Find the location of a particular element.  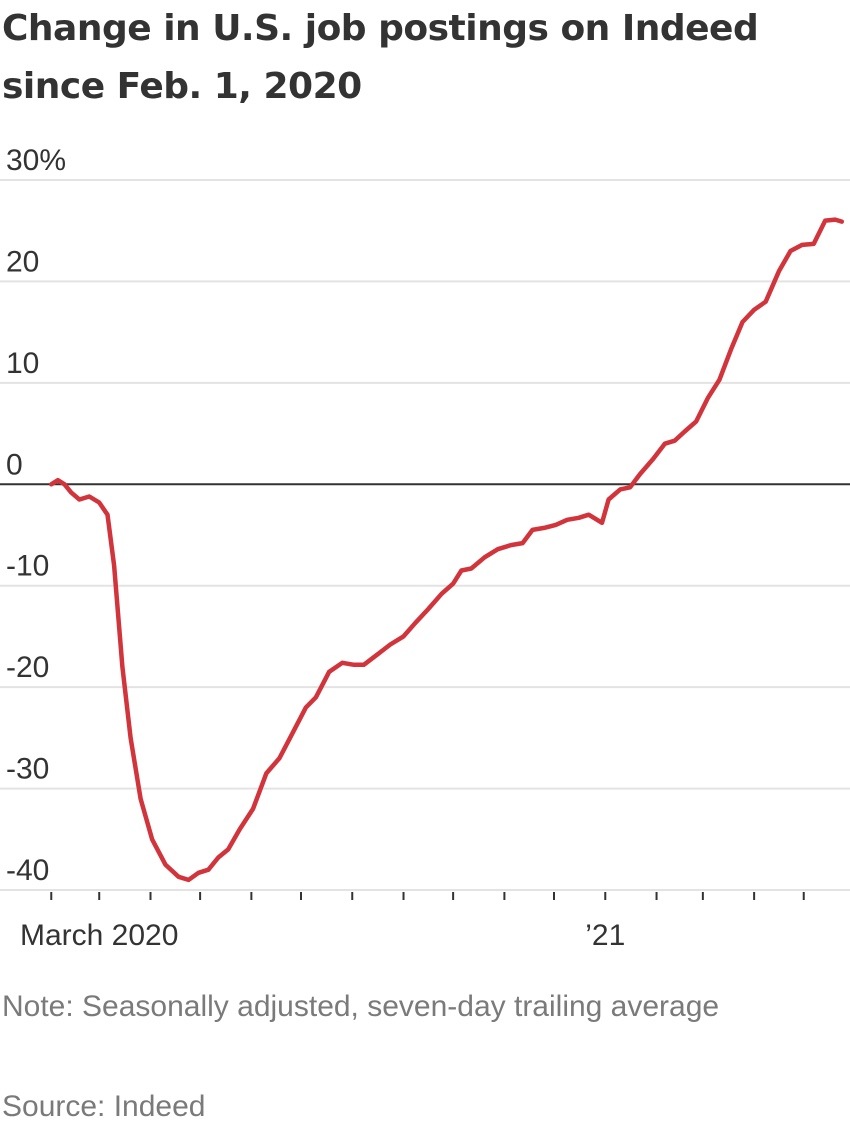

x-tick-label: ’21 is located at coordinates (605, 935).